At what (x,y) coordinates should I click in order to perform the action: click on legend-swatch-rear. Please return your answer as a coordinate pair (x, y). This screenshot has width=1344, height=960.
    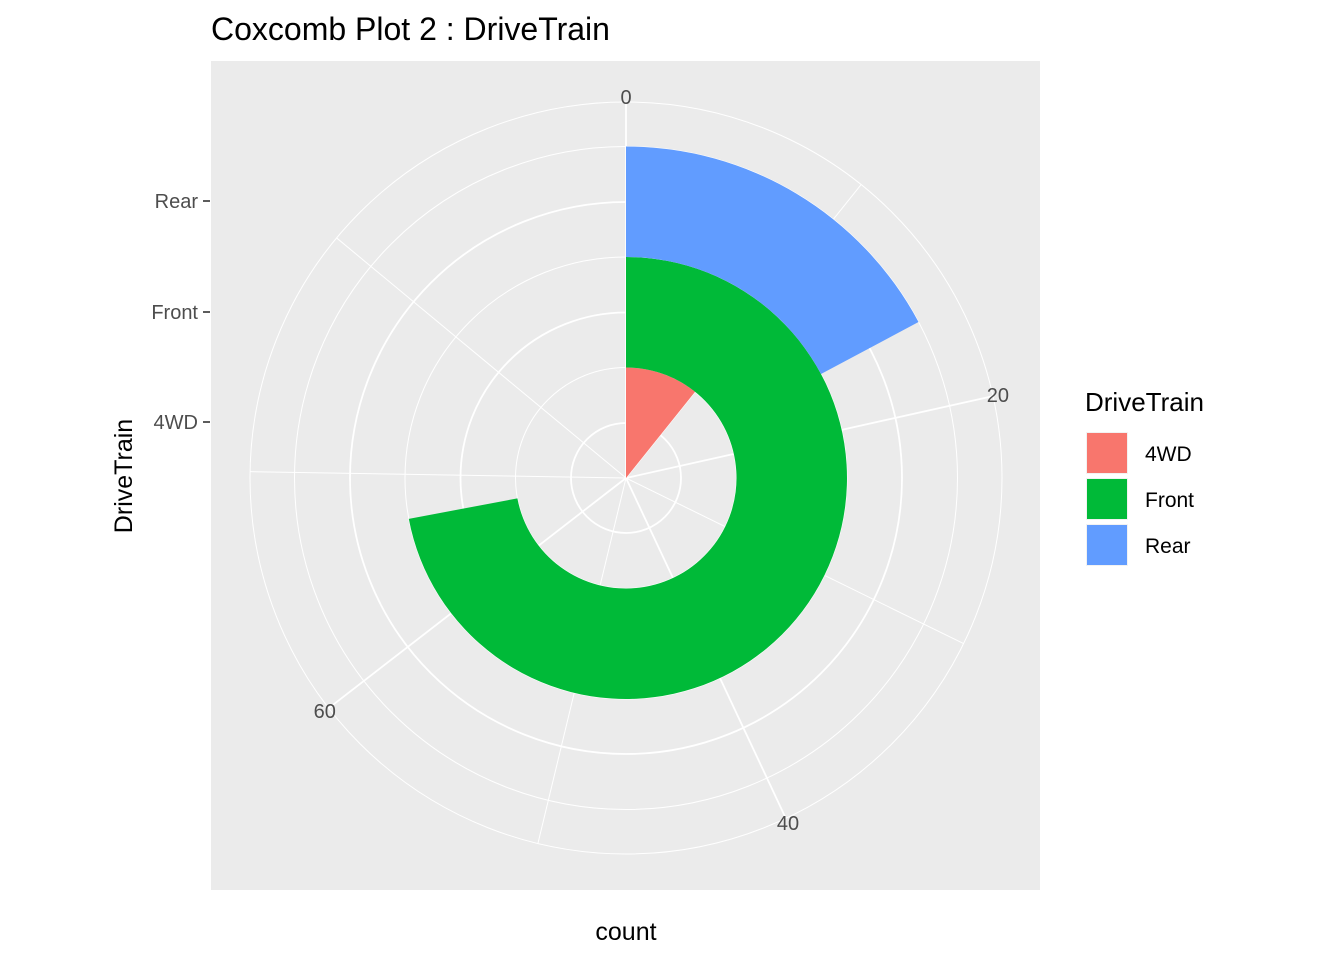
    Looking at the image, I should click on (1107, 545).